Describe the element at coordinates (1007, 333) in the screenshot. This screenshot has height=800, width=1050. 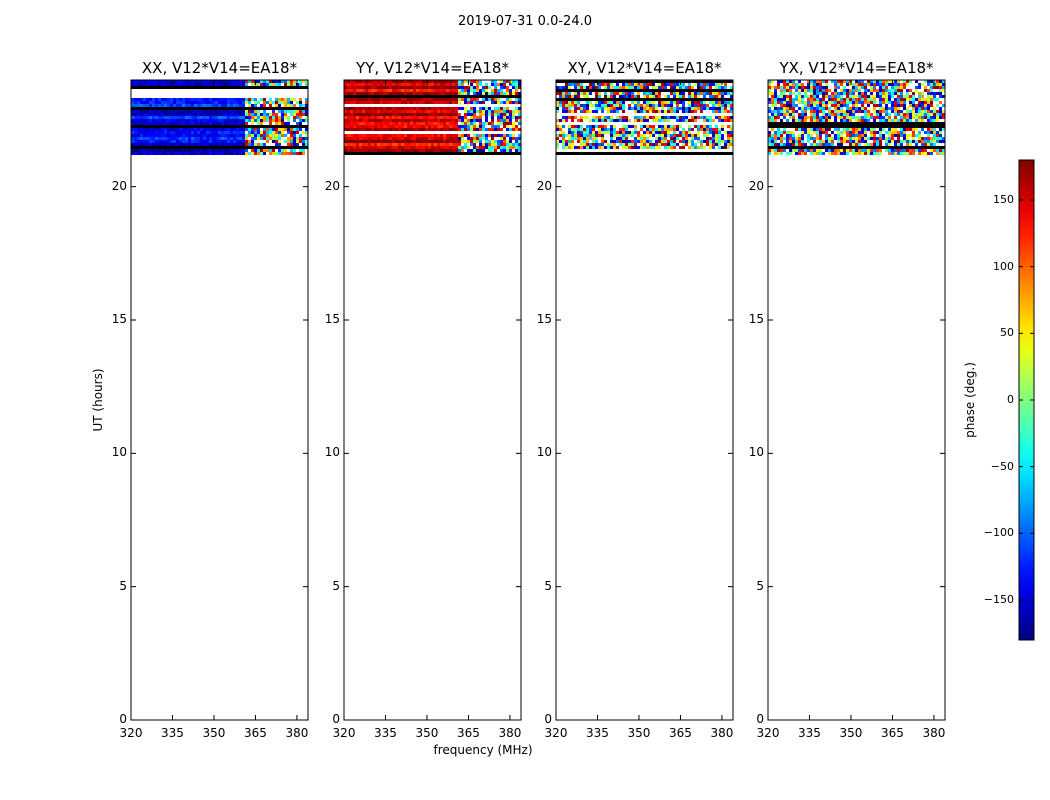
I see `colorbar-tick-label: 50` at that location.